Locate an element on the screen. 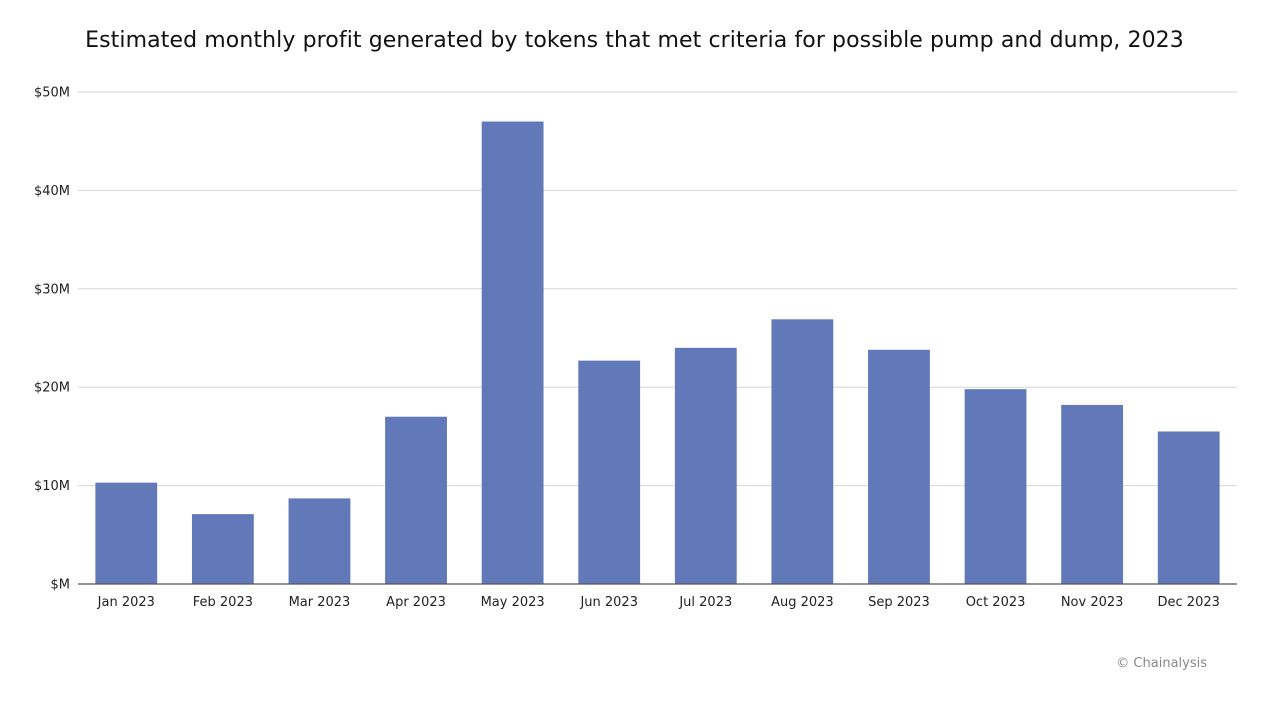  x-tick-label: Jul 2023 is located at coordinates (705, 602).